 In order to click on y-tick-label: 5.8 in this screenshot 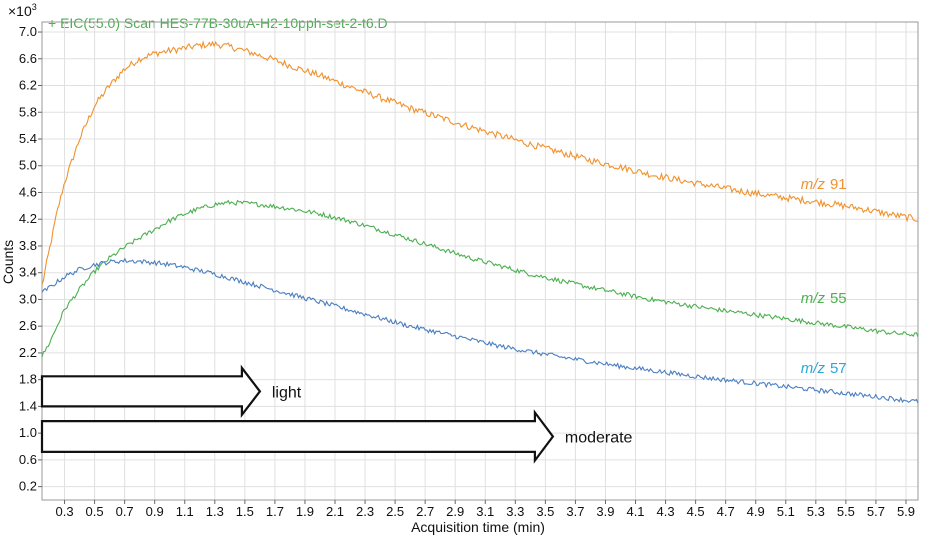, I will do `click(28, 111)`.